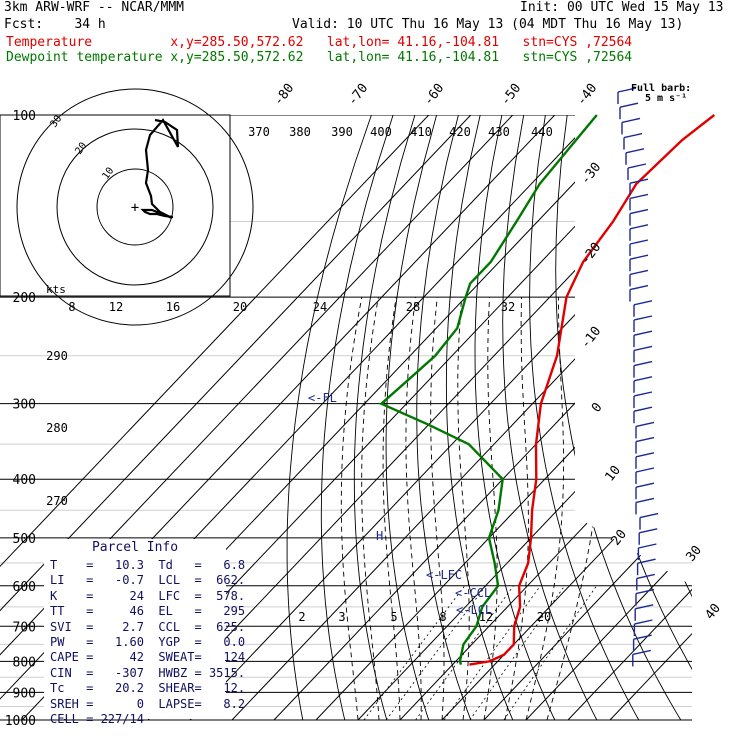  Describe the element at coordinates (613, 474) in the screenshot. I see `isotherm-label: 10` at that location.